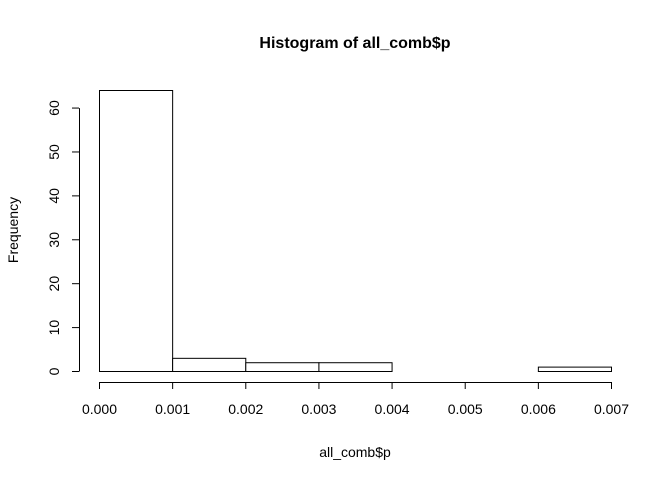 This screenshot has height=480, width=672. What do you see at coordinates (54, 240) in the screenshot?
I see `y-tick-label-3: 30` at bounding box center [54, 240].